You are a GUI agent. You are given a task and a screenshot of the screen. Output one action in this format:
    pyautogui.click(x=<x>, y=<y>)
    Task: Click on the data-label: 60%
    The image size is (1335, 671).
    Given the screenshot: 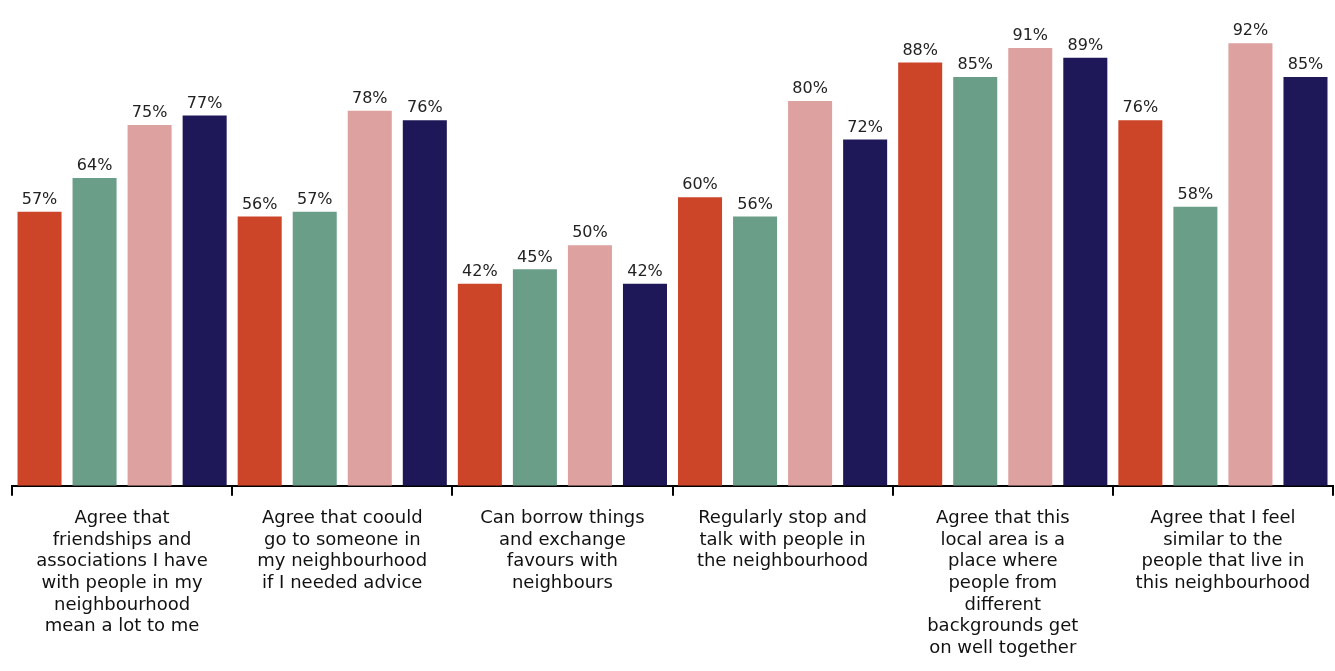 What is the action you would take?
    pyautogui.click(x=700, y=184)
    